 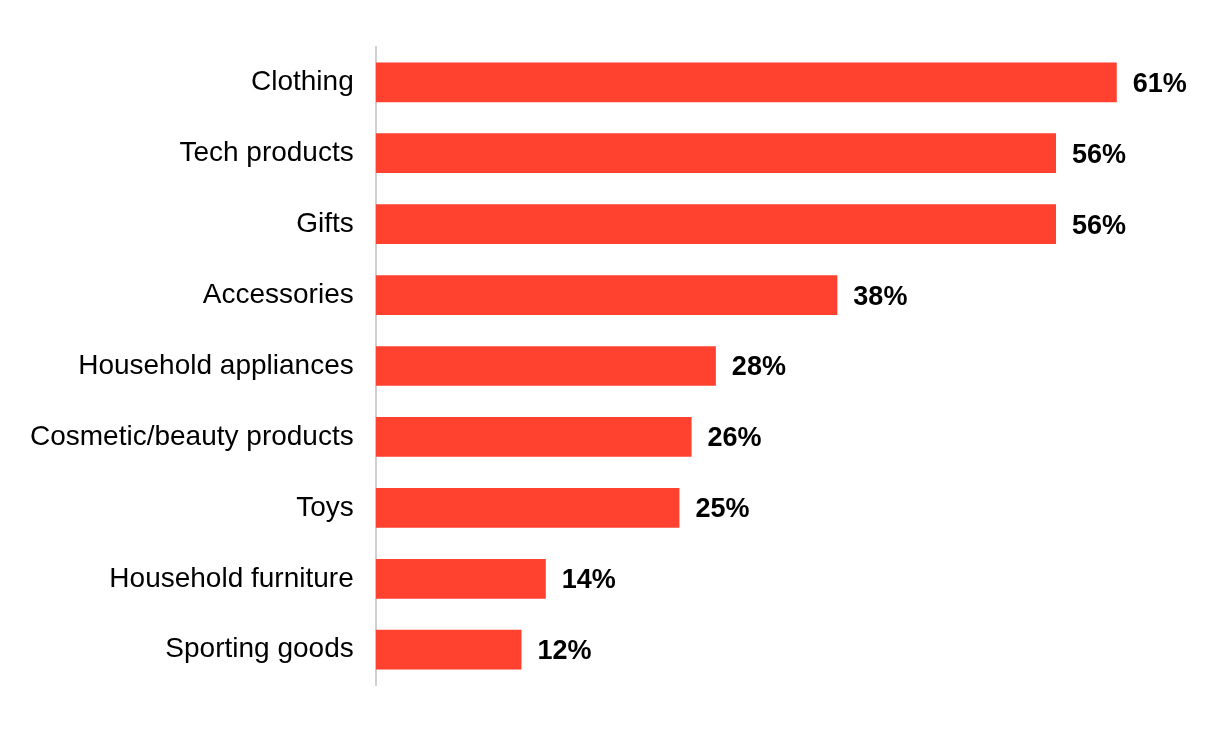 What do you see at coordinates (302, 80) in the screenshot?
I see `y-tick-label: Clothing` at bounding box center [302, 80].